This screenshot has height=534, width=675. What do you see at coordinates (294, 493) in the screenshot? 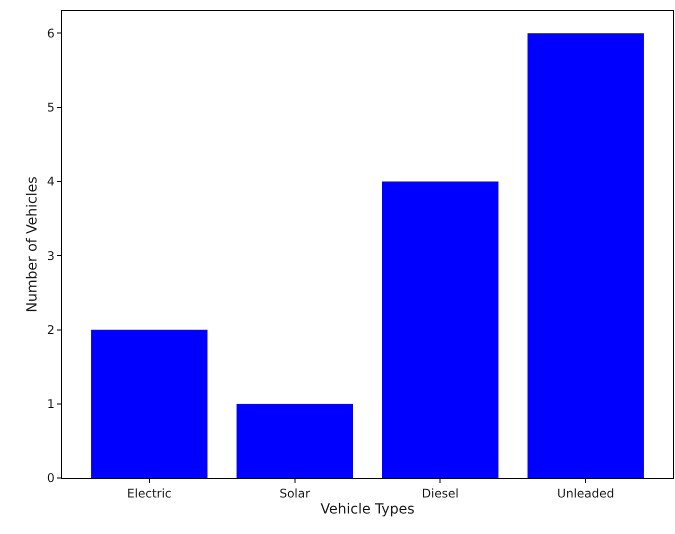
I see `x-tick-label: Solar` at bounding box center [294, 493].